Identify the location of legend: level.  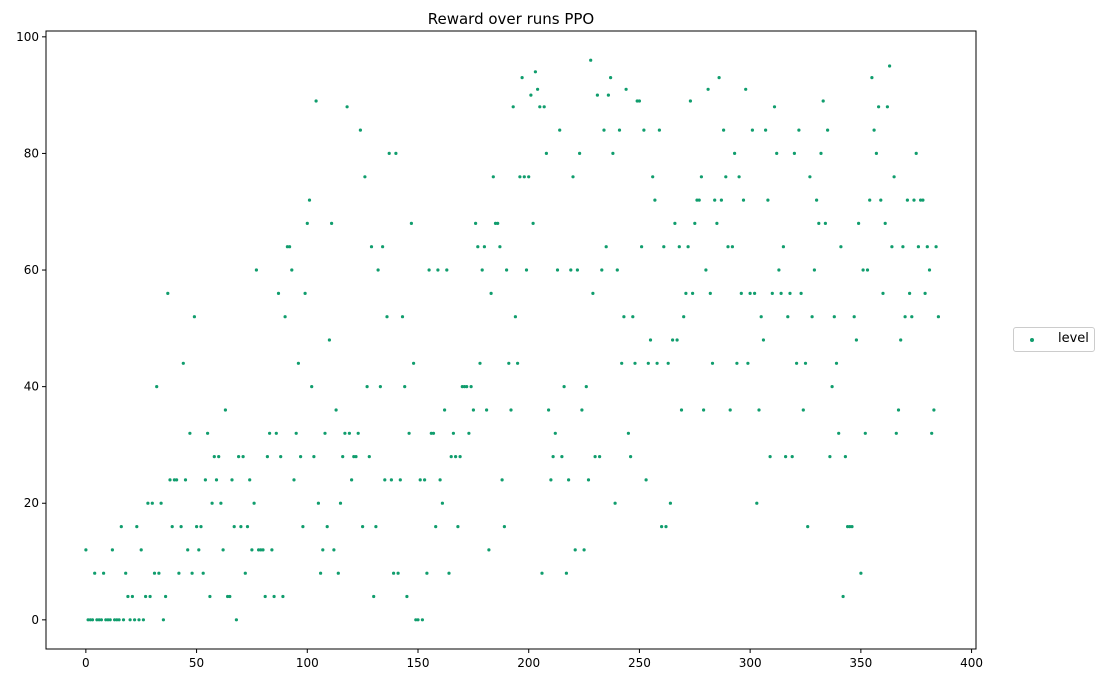
(1054, 339).